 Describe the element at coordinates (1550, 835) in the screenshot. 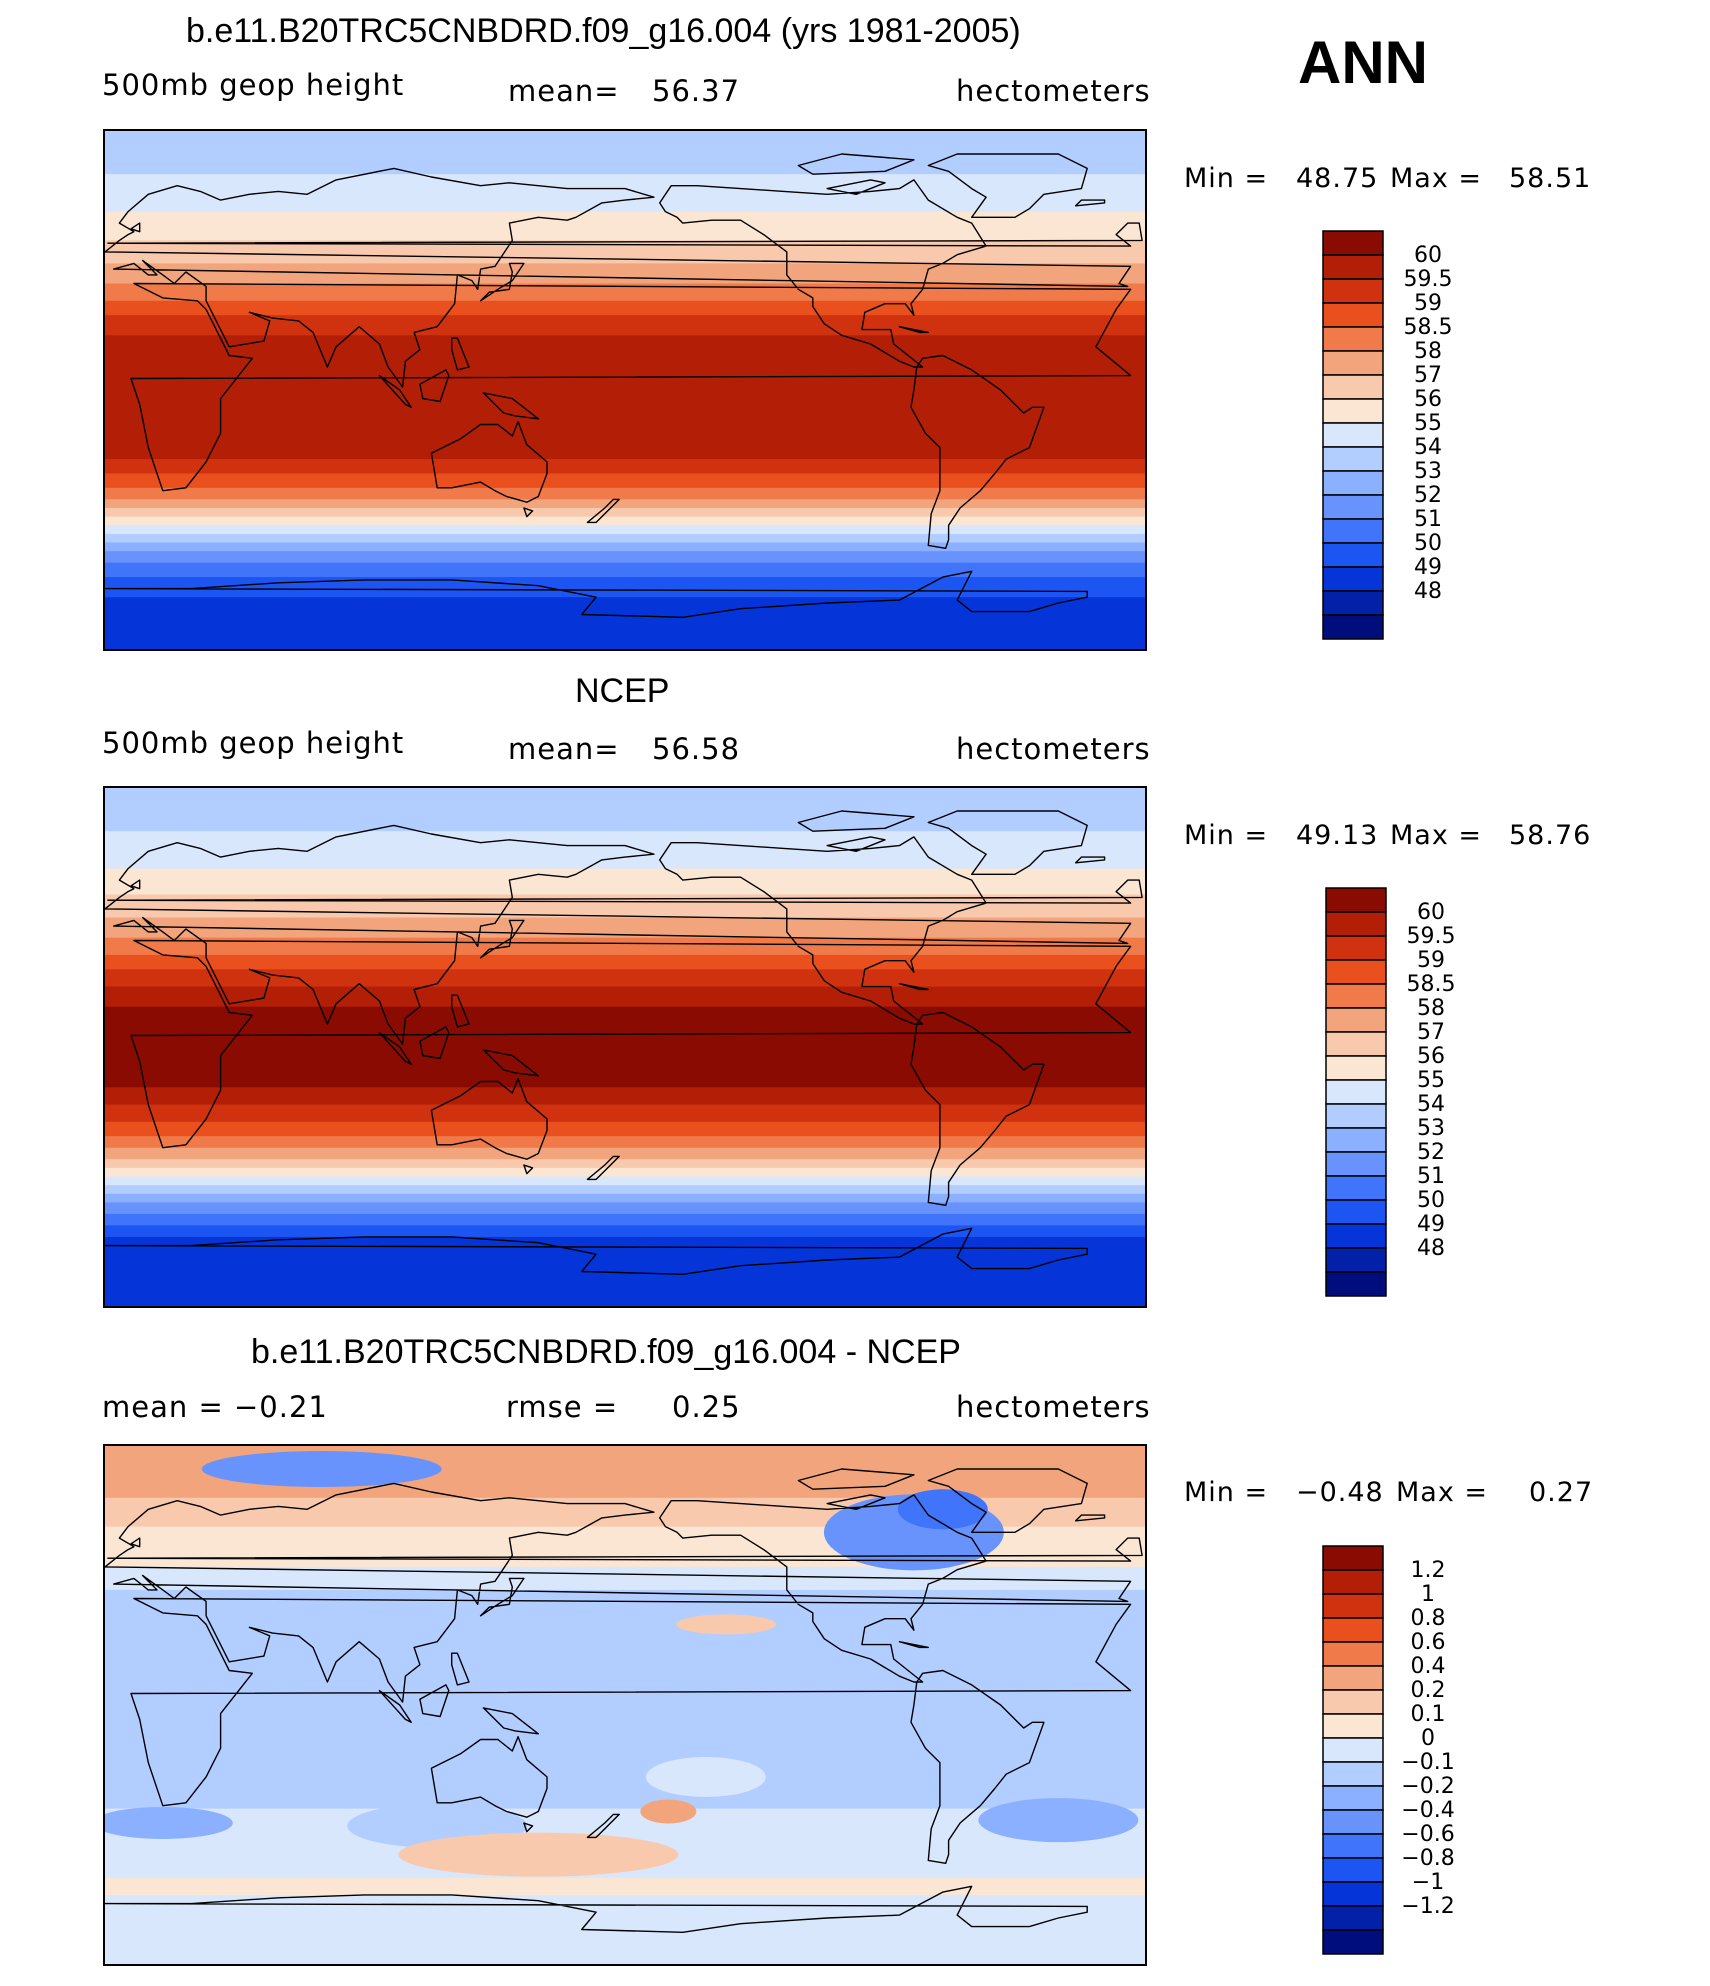

I see `panel-2-max-value: 58.76` at that location.